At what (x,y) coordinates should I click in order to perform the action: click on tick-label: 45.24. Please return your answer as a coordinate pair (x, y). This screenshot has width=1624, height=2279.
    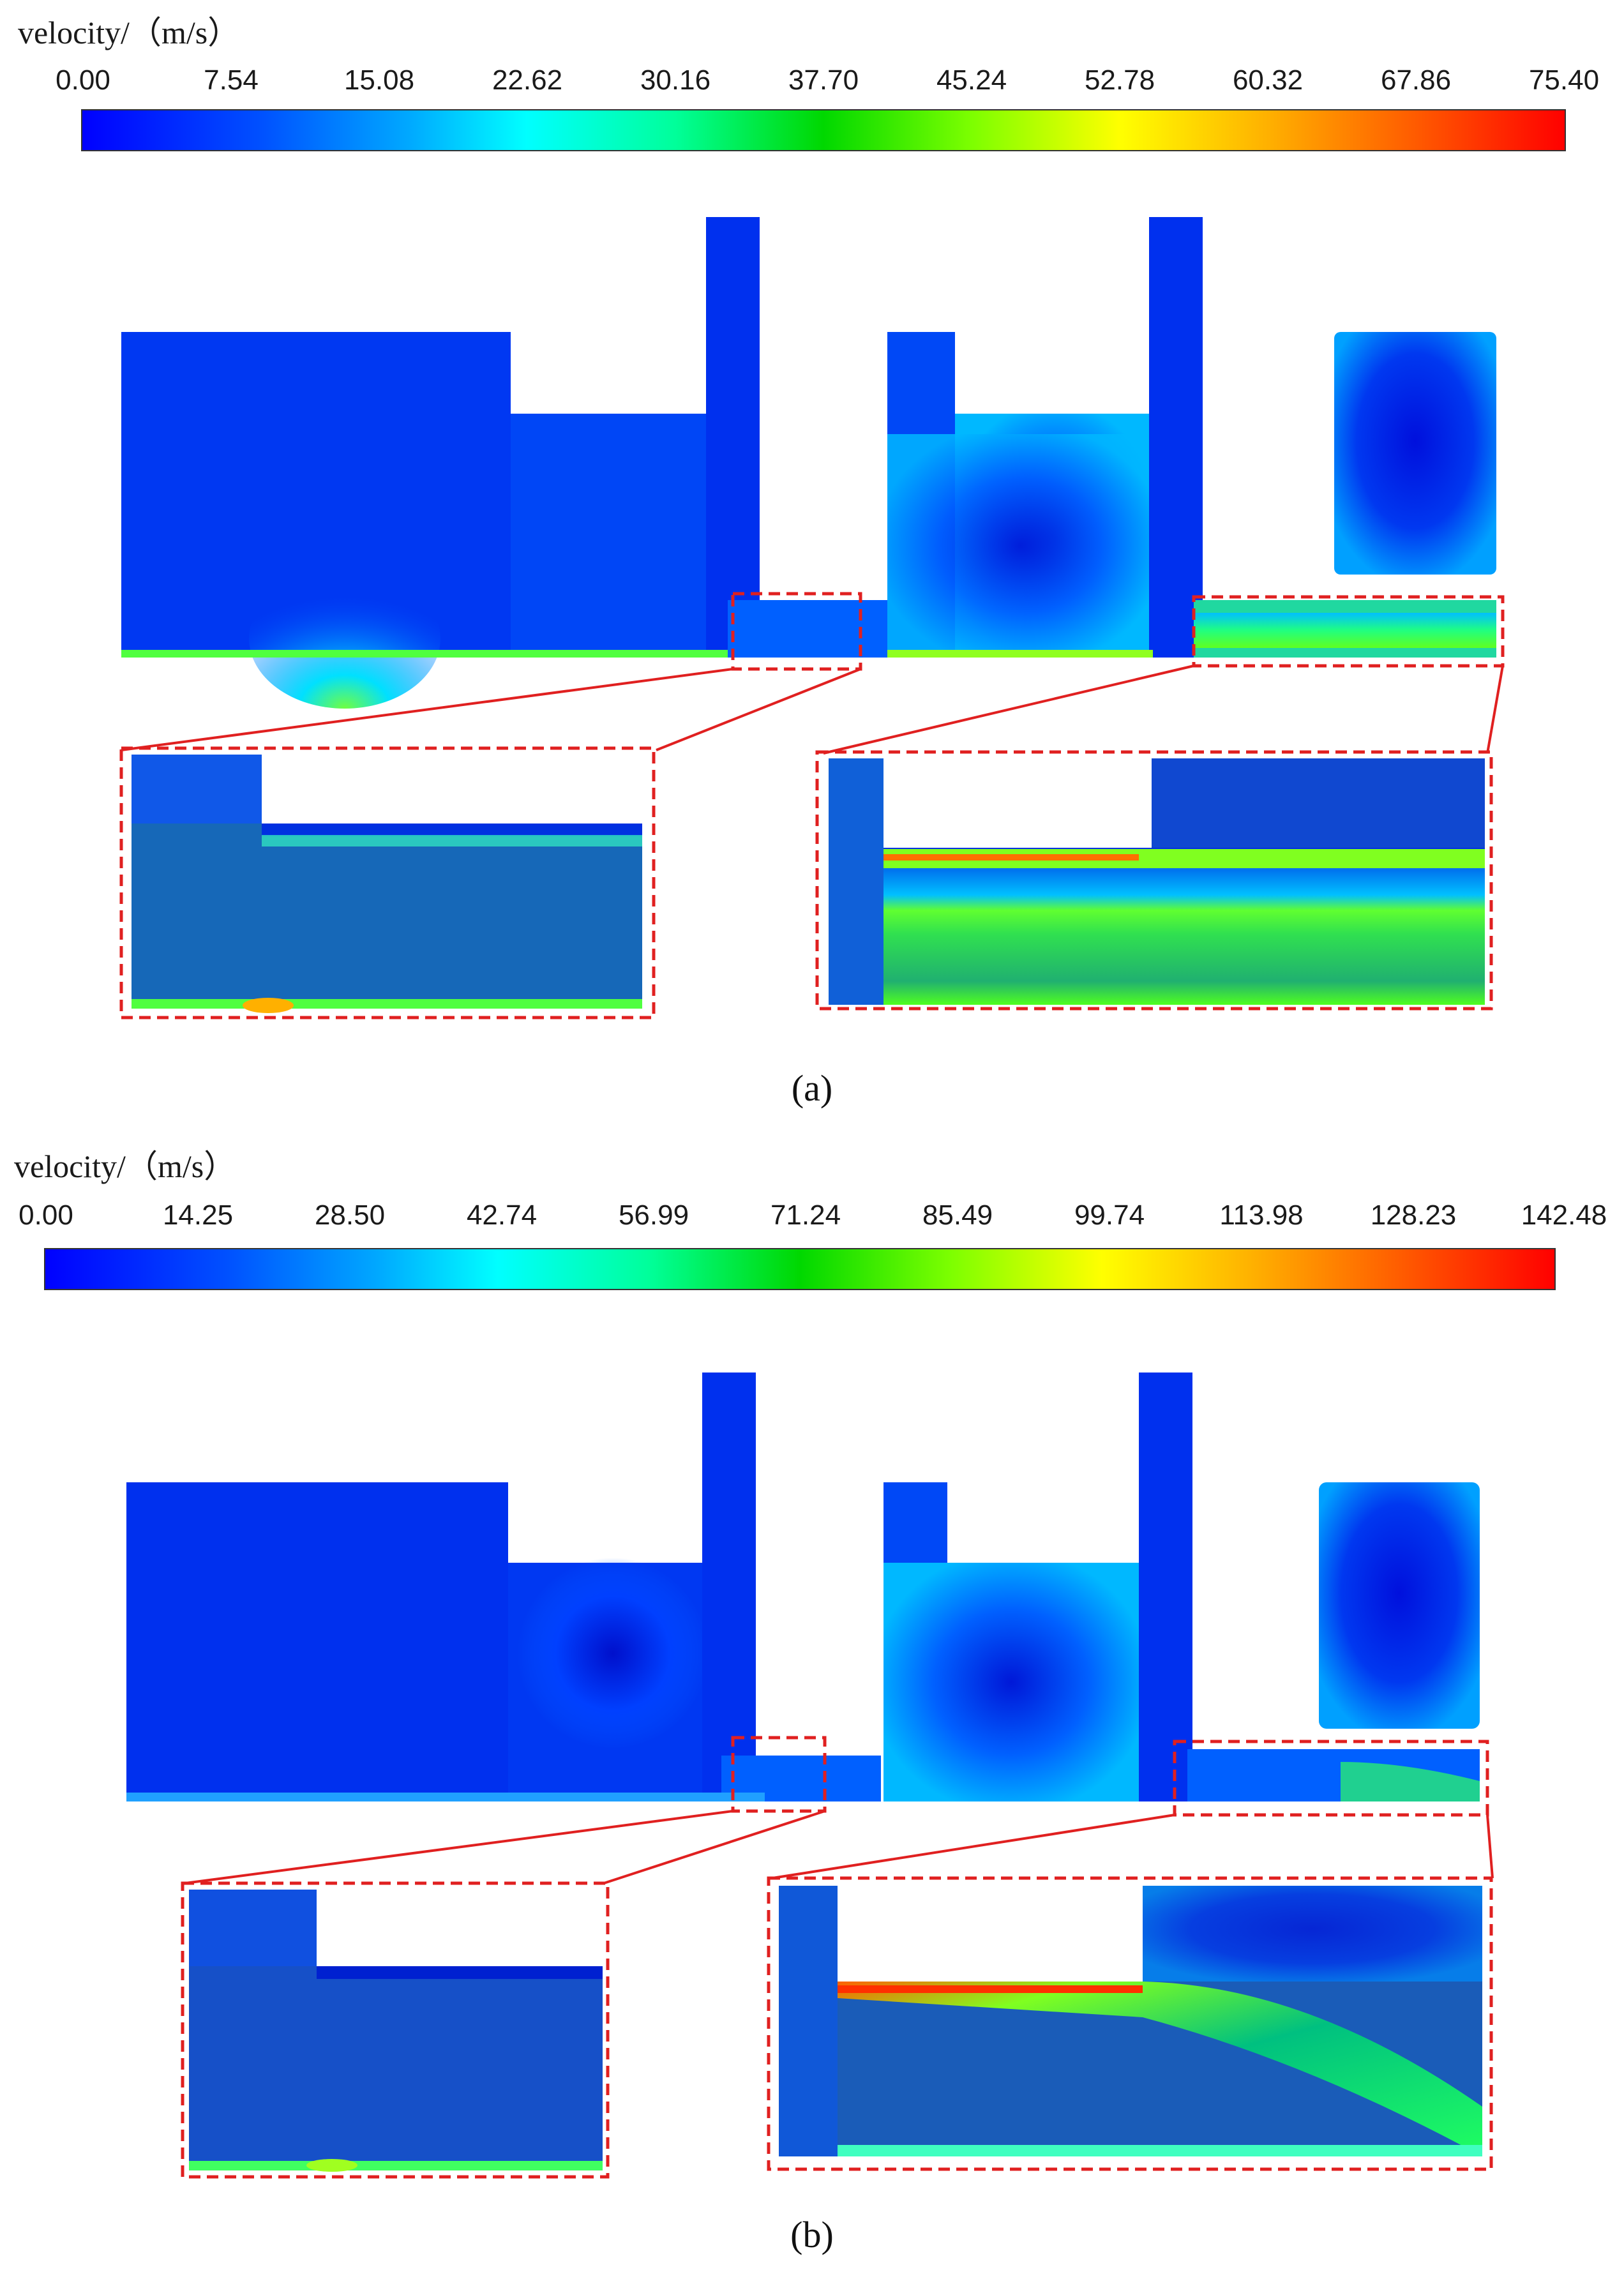
    Looking at the image, I should click on (971, 80).